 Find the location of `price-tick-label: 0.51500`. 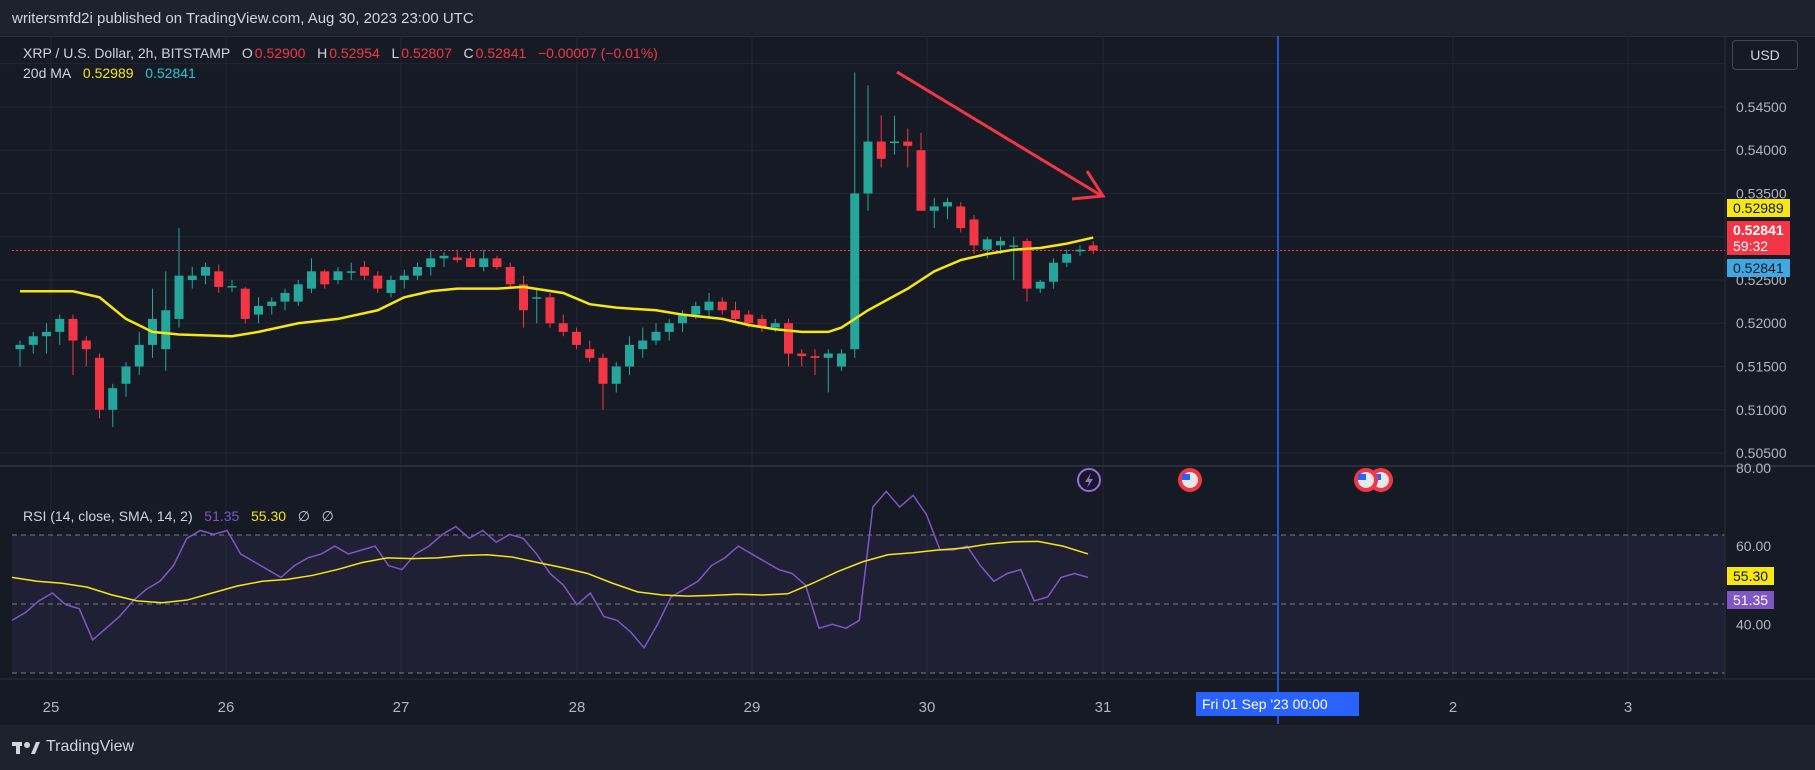

price-tick-label: 0.51500 is located at coordinates (1761, 367).